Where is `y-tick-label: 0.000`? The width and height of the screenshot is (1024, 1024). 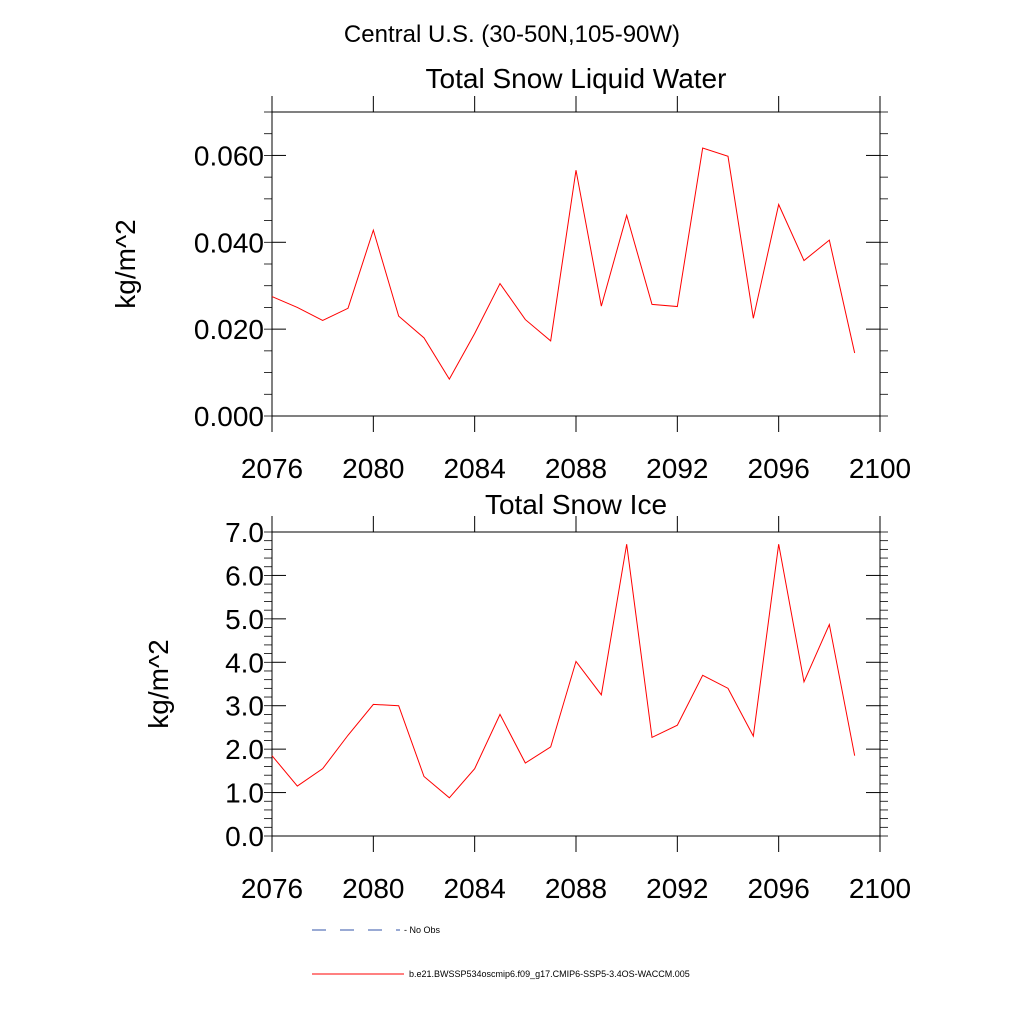
y-tick-label: 0.000 is located at coordinates (229, 416).